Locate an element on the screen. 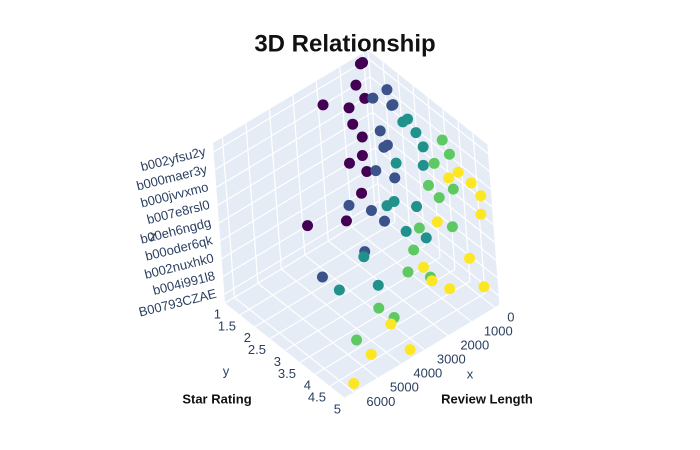 The image size is (700, 450). y-axis-title: y is located at coordinates (226, 370).